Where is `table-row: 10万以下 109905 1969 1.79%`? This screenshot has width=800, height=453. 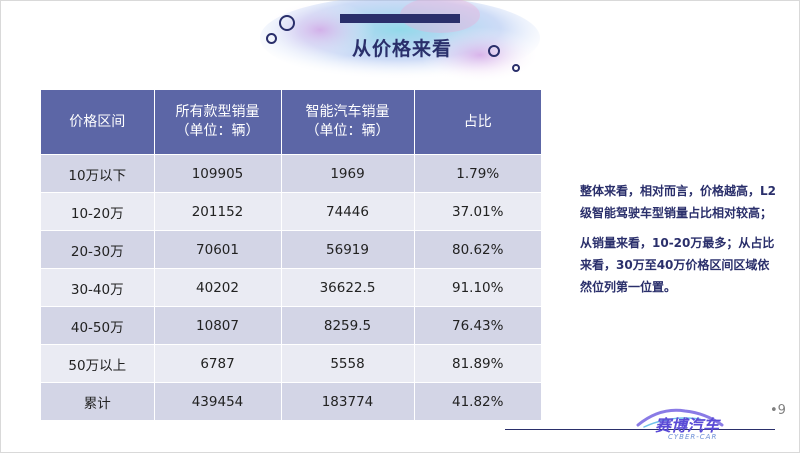 table-row: 10万以下 109905 1969 1.79% is located at coordinates (291, 173).